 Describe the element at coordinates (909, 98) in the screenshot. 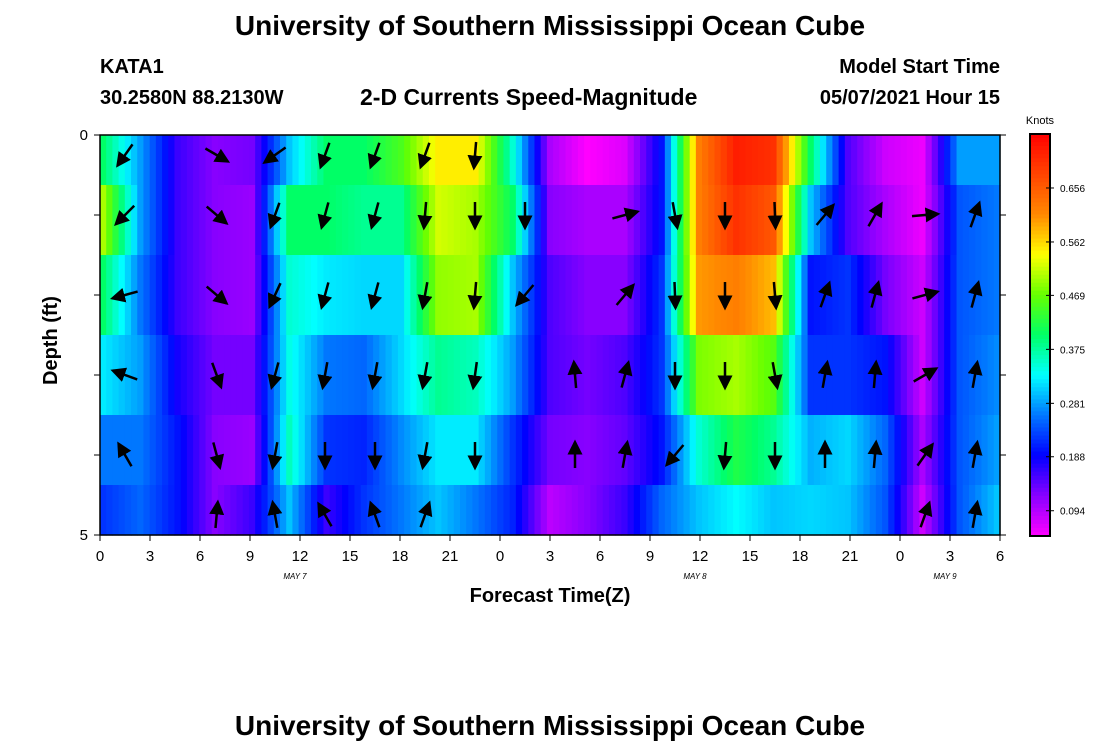

I see `model-start-value: 05/07/2021 Hour 15` at that location.